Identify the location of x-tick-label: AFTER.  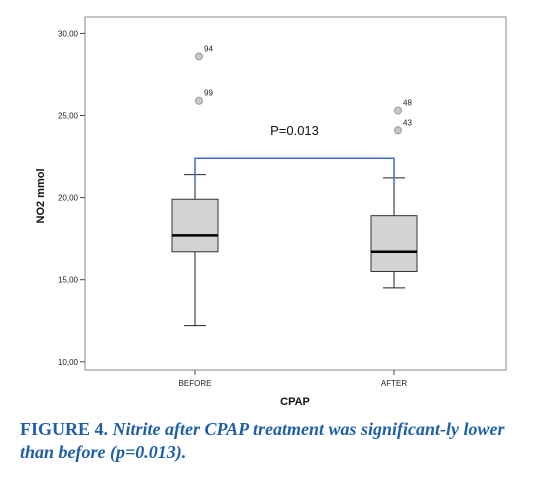
(394, 383).